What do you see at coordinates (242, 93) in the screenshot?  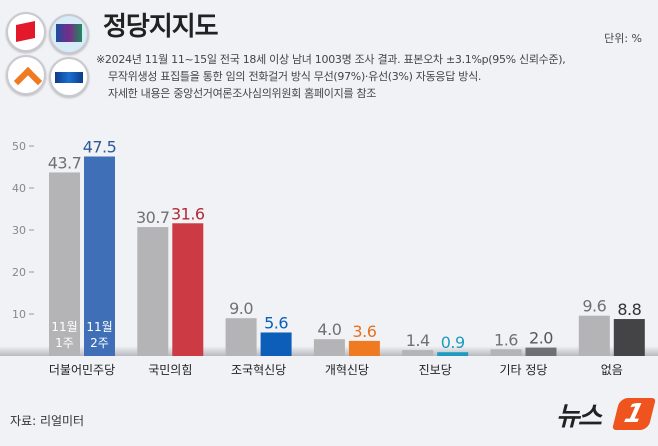 I see `note-line: 자세한 내용은 중앙선거여론조사심의위원회 홈페이지를 참조` at bounding box center [242, 93].